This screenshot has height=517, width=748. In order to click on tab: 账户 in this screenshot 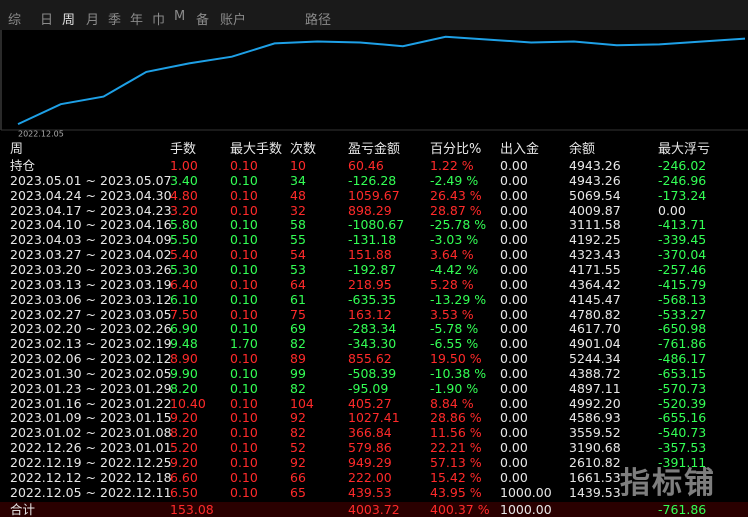, I will do `click(233, 20)`.